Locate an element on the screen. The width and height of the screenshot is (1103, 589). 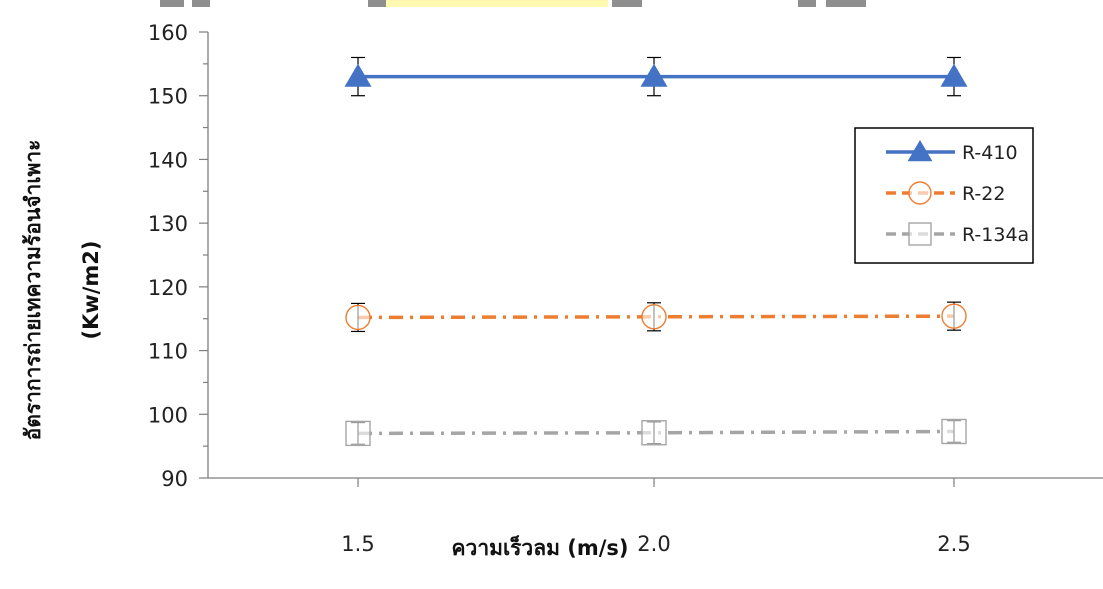
legend-label: R-134a is located at coordinates (995, 235).